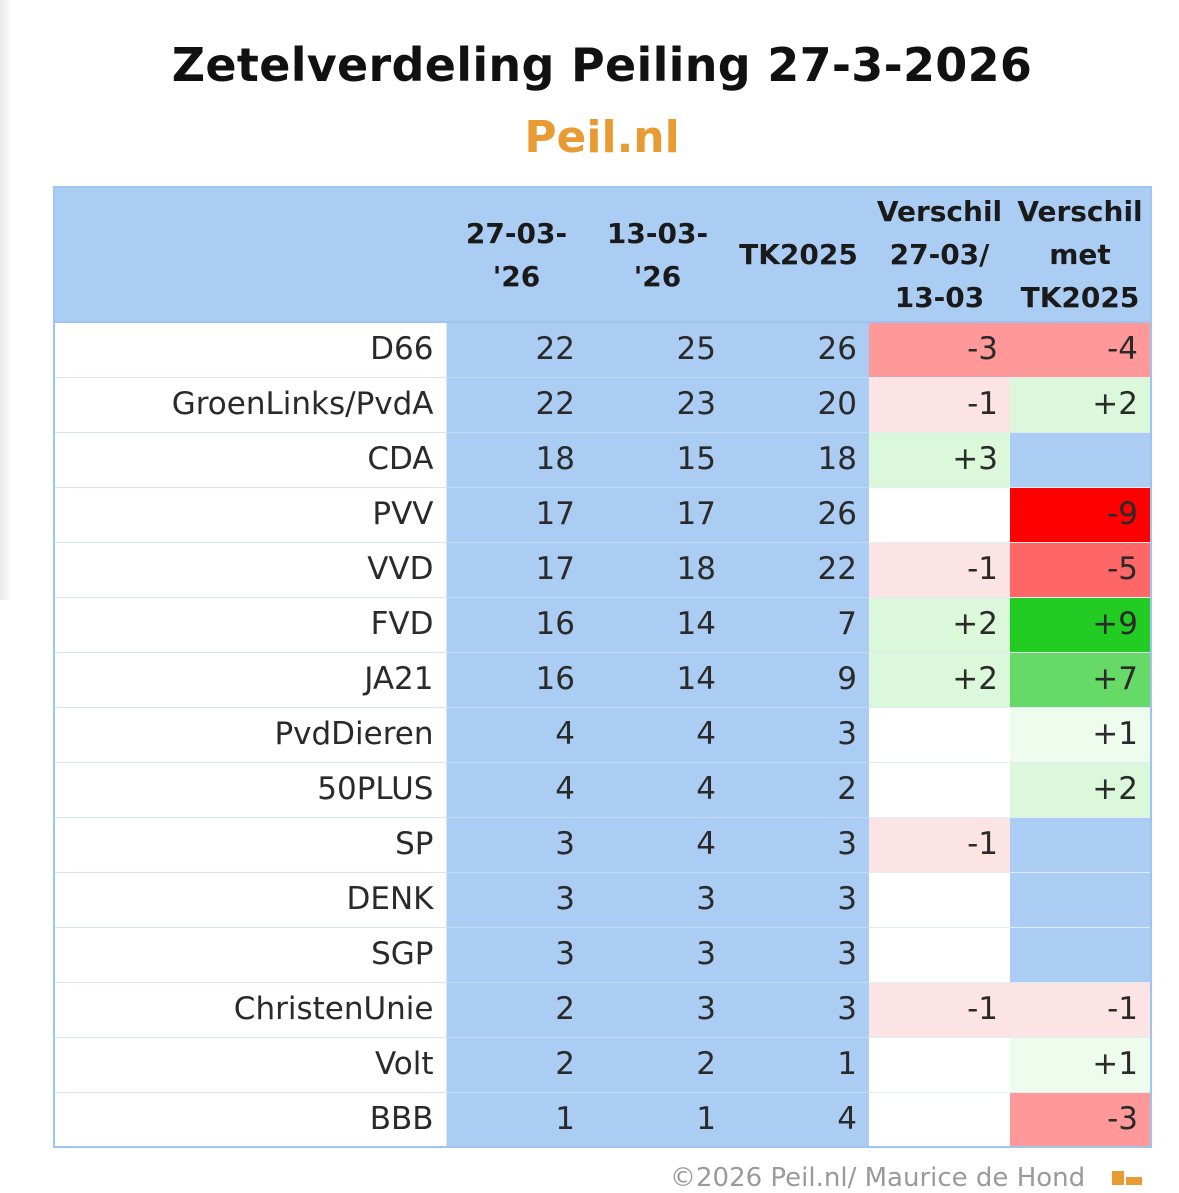  I want to click on party-name-cell: ChristenUnie, so click(250, 1010).